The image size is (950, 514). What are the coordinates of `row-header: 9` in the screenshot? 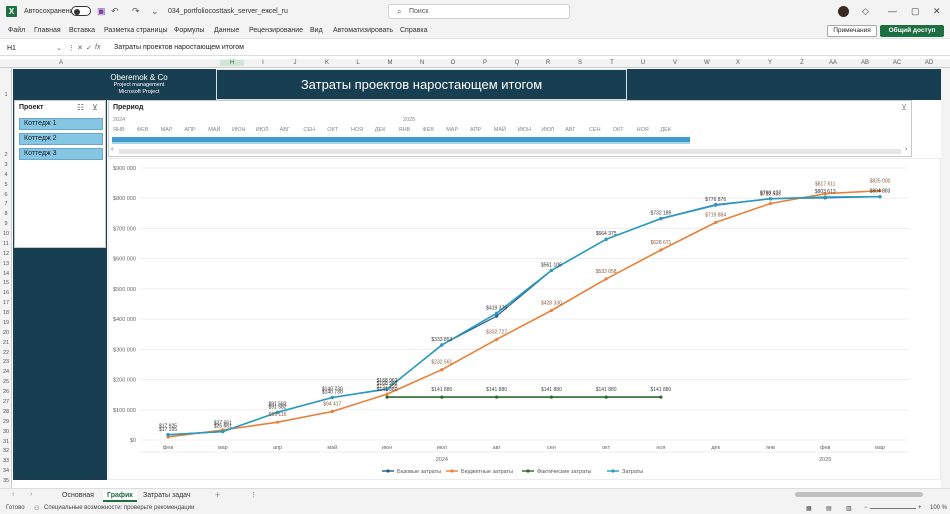 It's located at (6, 224).